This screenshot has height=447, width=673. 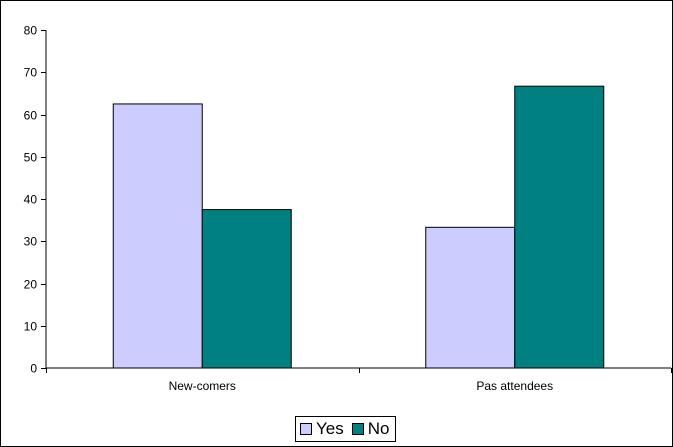 I want to click on x-category-label: Pas attendees, so click(x=514, y=386).